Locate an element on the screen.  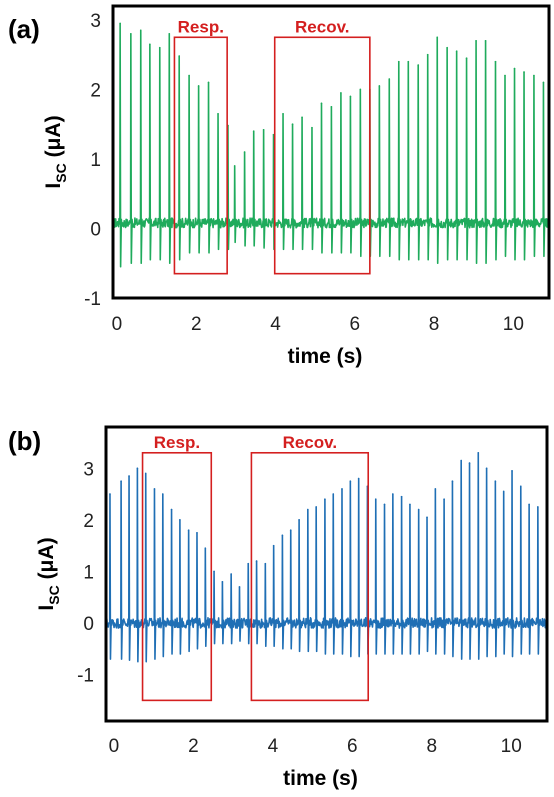
y-axis-title: ISC (μA) is located at coordinates (55, 151).